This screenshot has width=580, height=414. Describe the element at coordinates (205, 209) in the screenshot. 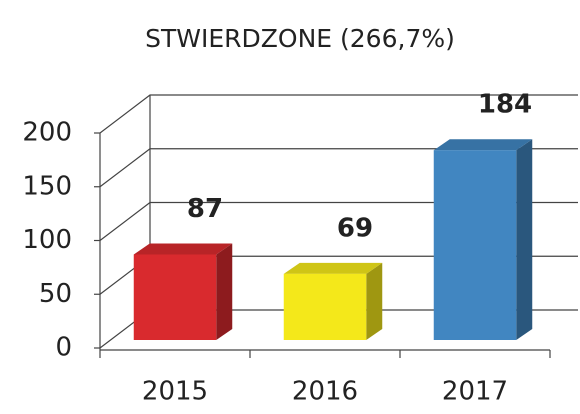

I see `data-label: 87` at that location.